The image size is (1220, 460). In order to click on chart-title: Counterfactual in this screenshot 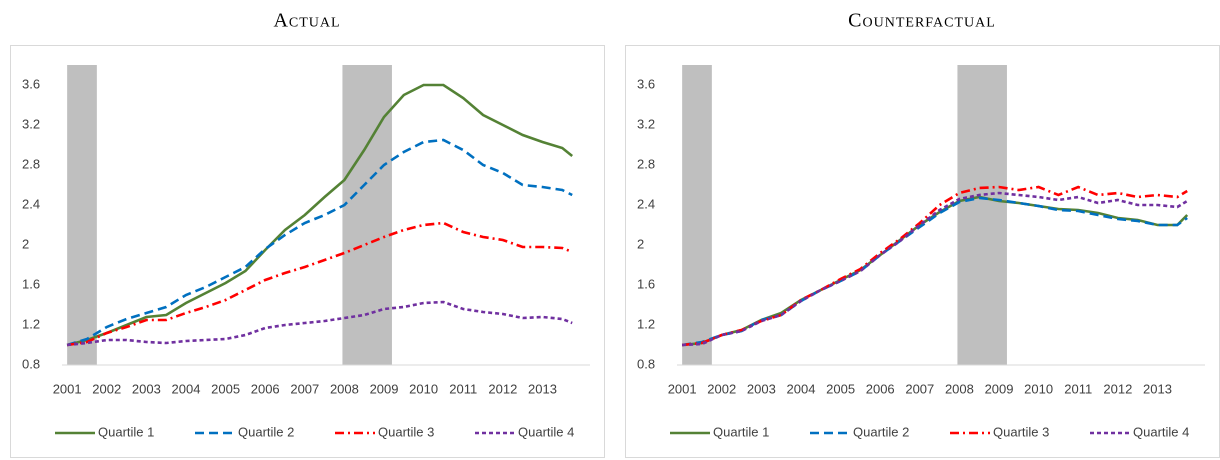, I will do `click(922, 21)`.